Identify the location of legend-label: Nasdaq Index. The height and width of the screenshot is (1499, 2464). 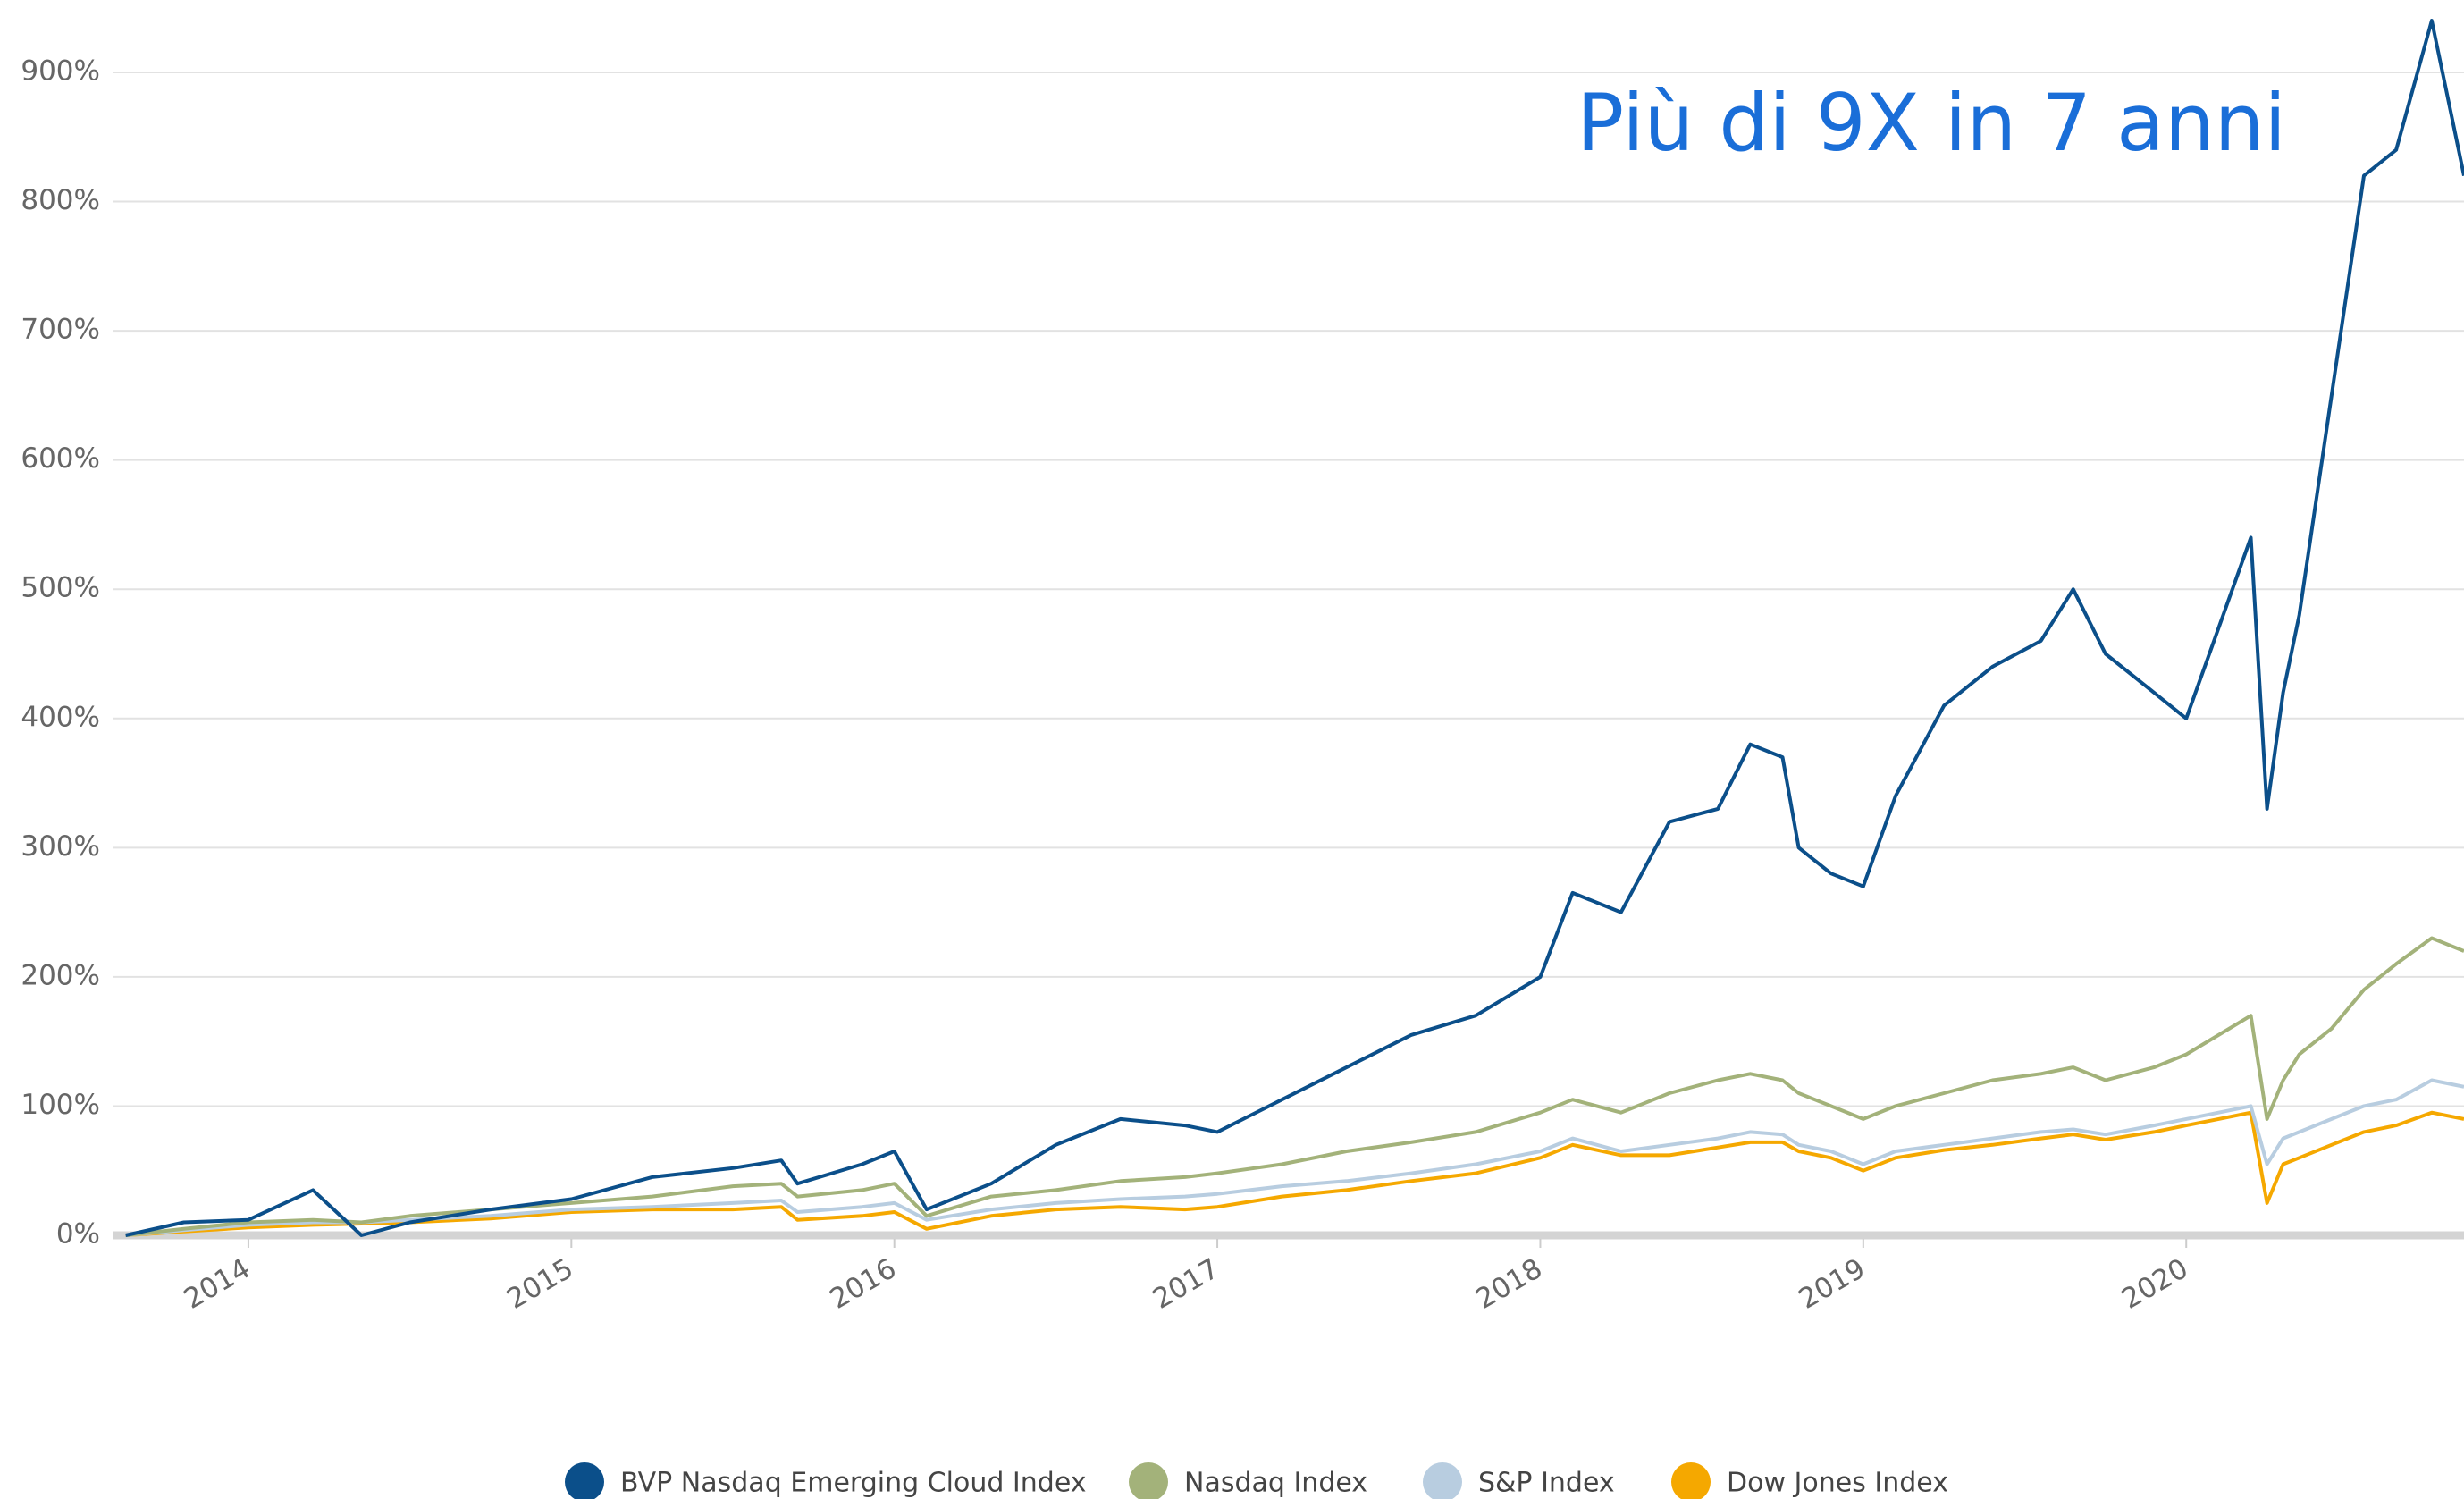
(1275, 1483).